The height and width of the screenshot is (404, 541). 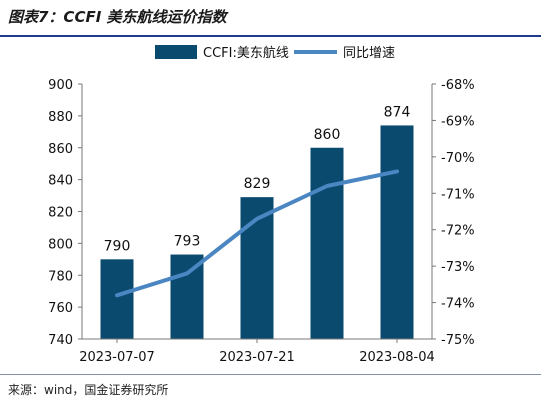 I want to click on legend-label-bar: CCFI:美东航线, so click(x=246, y=53).